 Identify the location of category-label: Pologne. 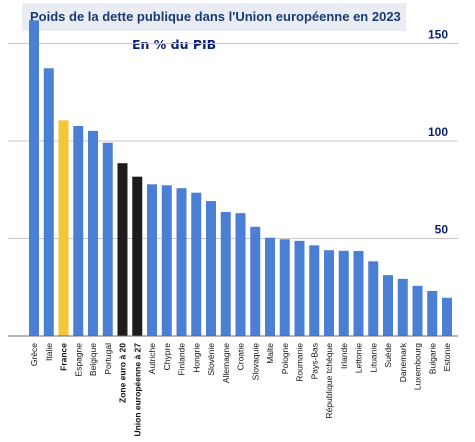
(285, 358).